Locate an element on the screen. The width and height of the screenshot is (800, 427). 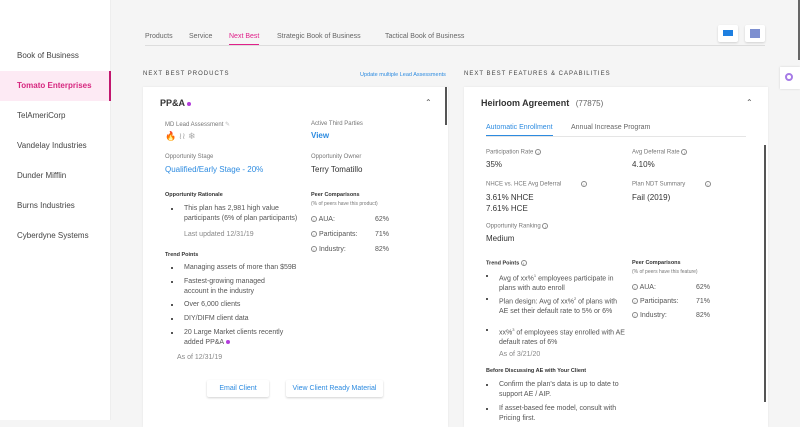
tab-strategic-book: Strategic Book of Business is located at coordinates (319, 36).